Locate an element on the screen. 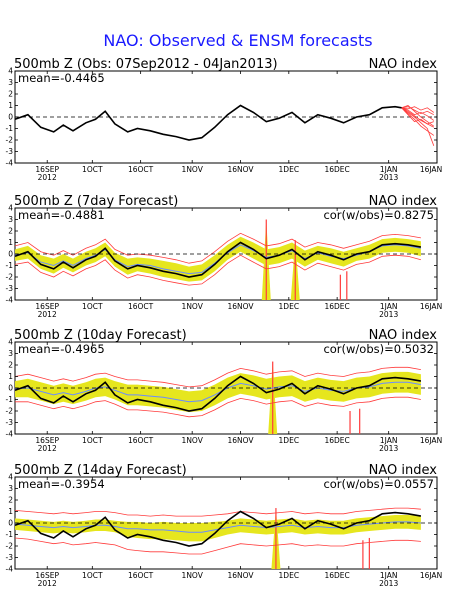  stat-correlation: cor(w/obs)=0.0557 is located at coordinates (378, 484).